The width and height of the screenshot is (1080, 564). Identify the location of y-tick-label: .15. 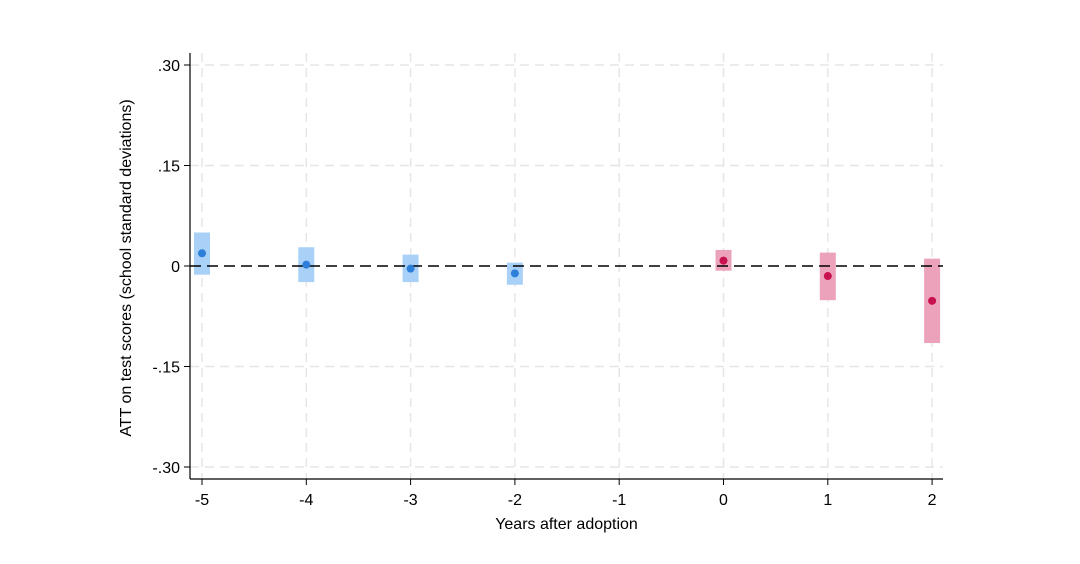
(169, 167).